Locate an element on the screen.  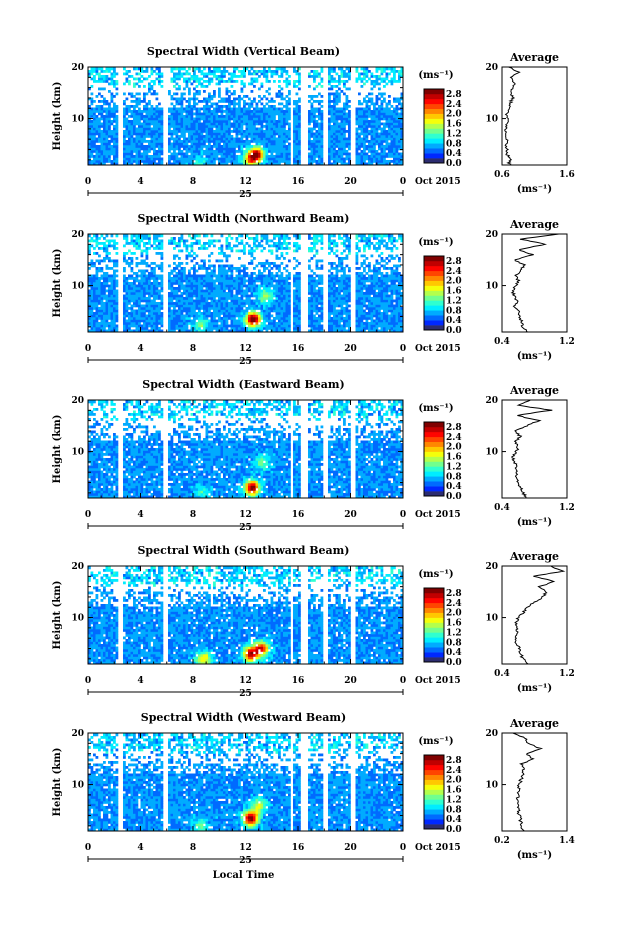
average-x-tick-label: 1.2 is located at coordinates (567, 508).